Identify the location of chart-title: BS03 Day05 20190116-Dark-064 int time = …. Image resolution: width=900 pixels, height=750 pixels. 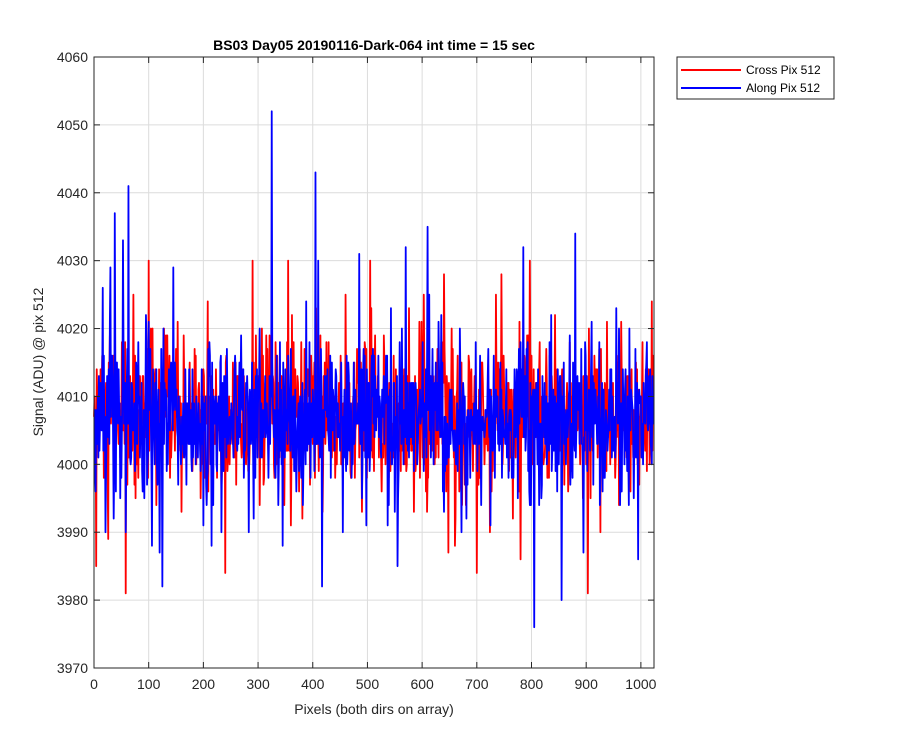
(374, 45).